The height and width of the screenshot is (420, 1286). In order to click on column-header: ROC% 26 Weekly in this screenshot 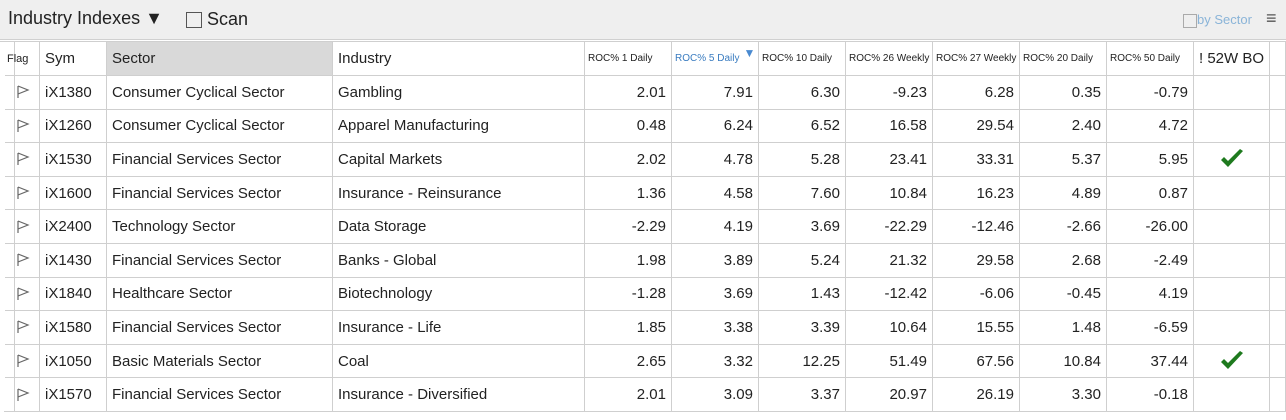, I will do `click(889, 59)`.